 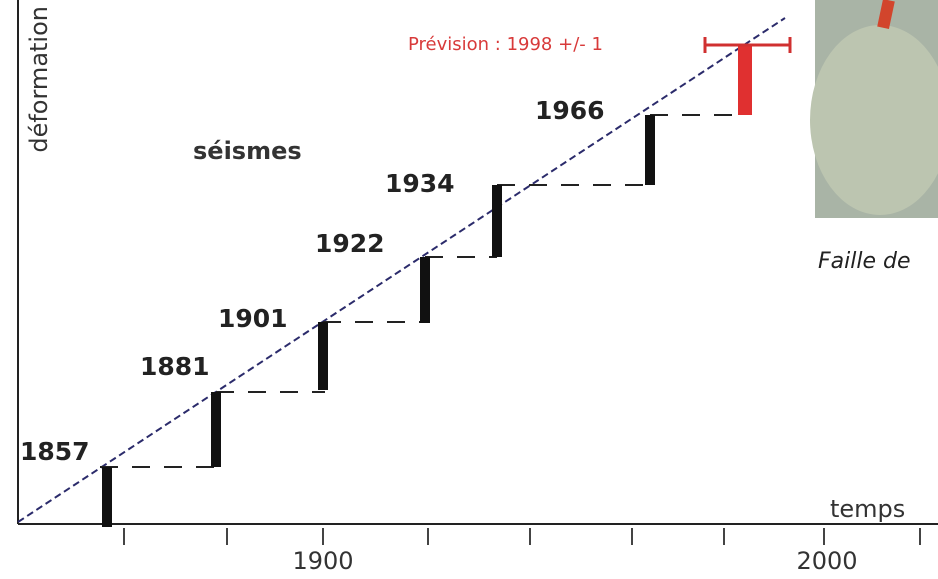 What do you see at coordinates (570, 110) in the screenshot?
I see `quake-year: 1966` at bounding box center [570, 110].